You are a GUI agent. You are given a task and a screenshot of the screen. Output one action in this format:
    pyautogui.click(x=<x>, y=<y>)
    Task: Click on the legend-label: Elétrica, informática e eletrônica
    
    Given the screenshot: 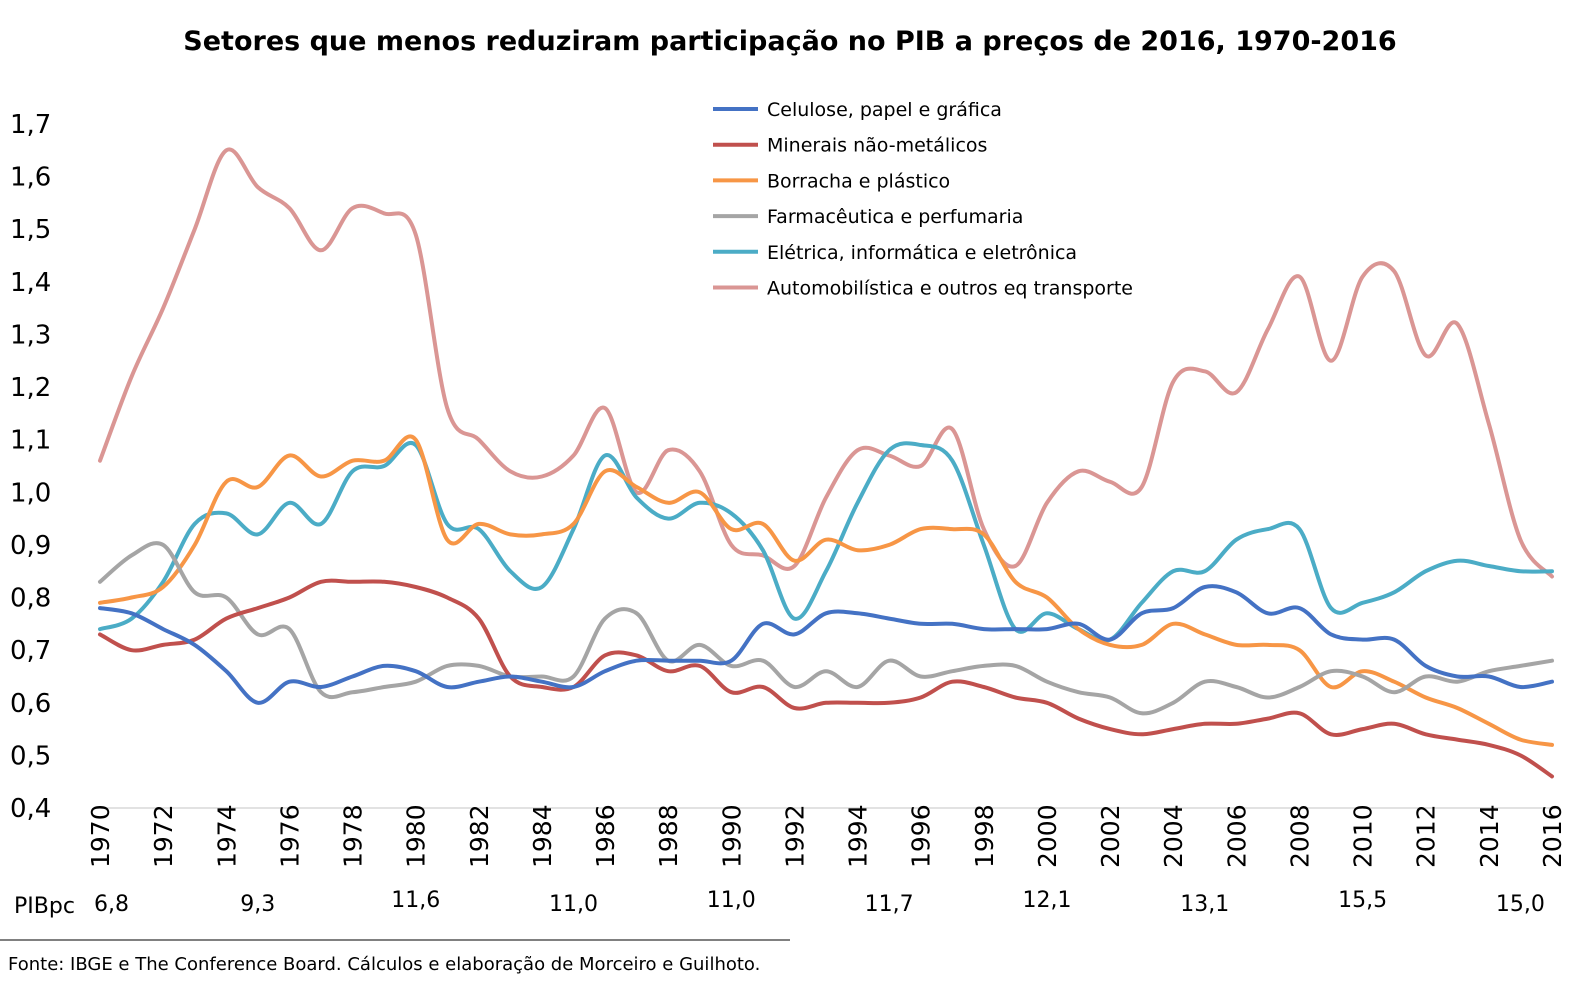 What is the action you would take?
    pyautogui.click(x=922, y=253)
    